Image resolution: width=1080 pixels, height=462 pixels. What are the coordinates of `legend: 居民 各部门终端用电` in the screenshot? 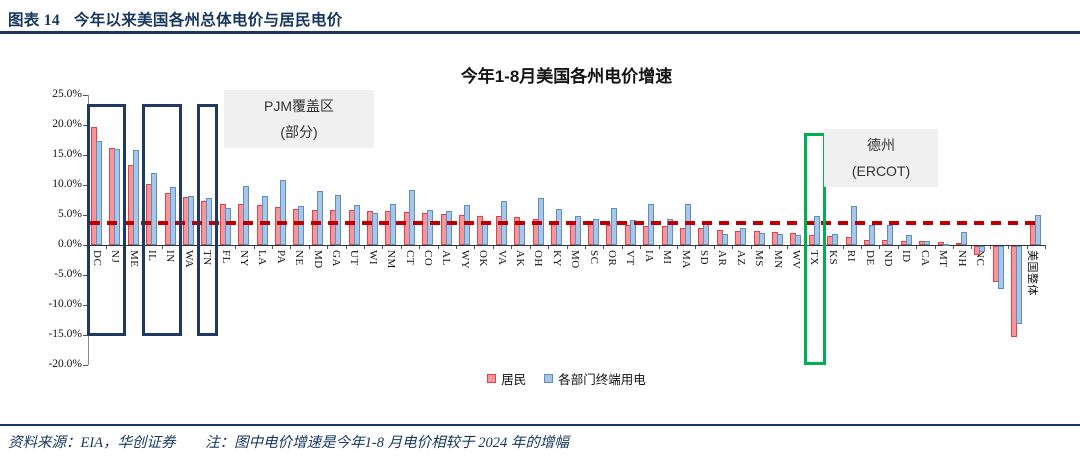 It's located at (566, 378).